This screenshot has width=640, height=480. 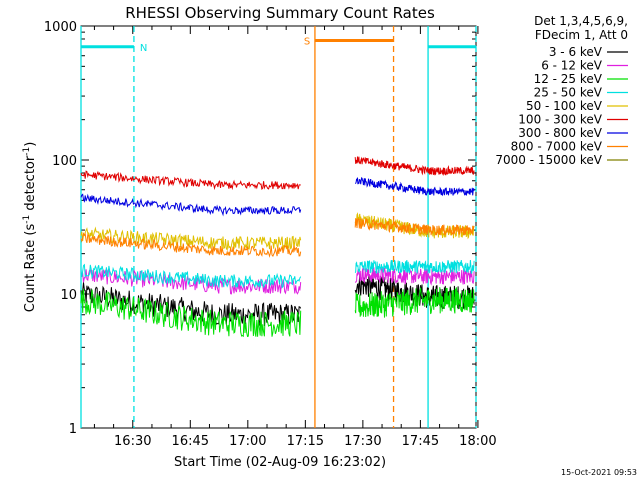 What do you see at coordinates (247, 441) in the screenshot?
I see `x-tick-label: 17:00` at bounding box center [247, 441].